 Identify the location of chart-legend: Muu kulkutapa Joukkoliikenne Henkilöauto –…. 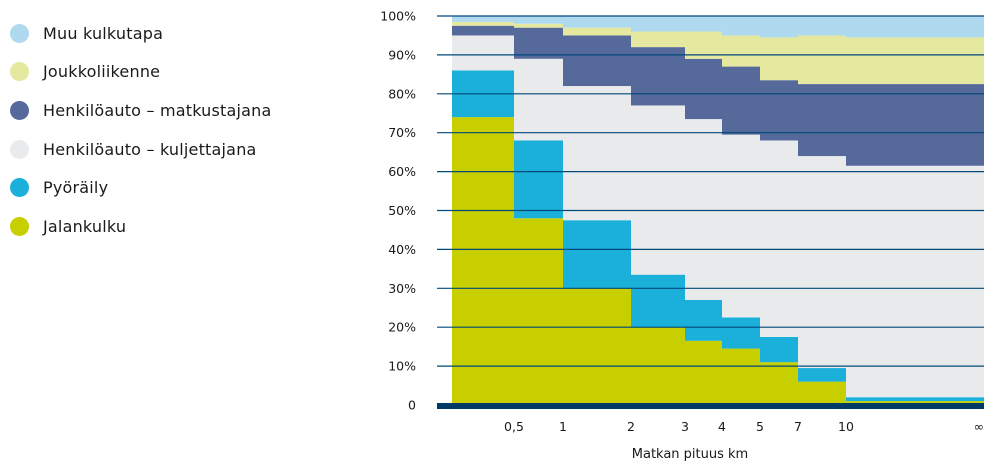
(141, 130).